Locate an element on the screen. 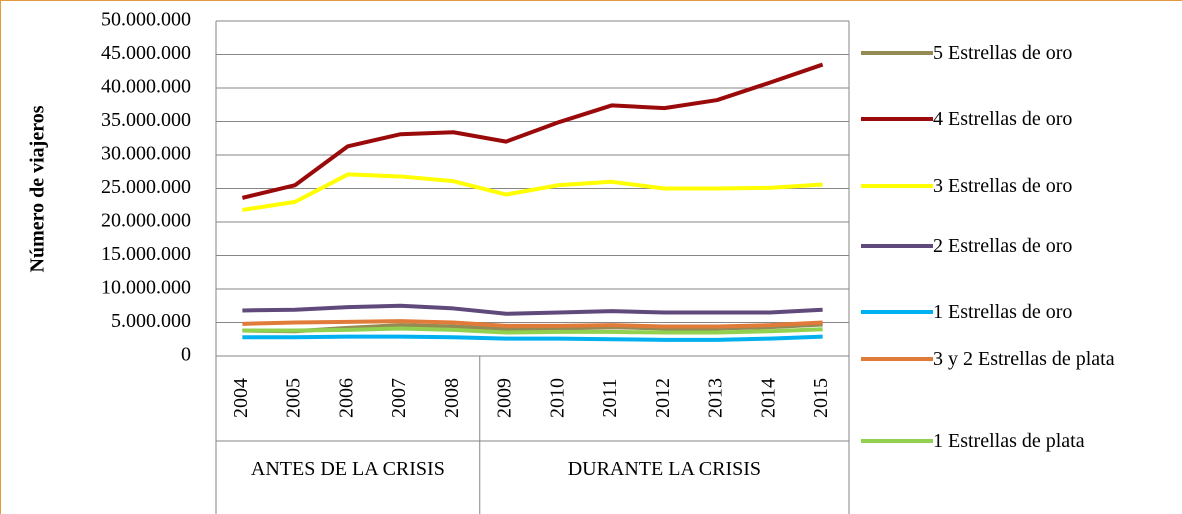 The width and height of the screenshot is (1182, 514). y-tick-label: 30.000.000 is located at coordinates (146, 154).